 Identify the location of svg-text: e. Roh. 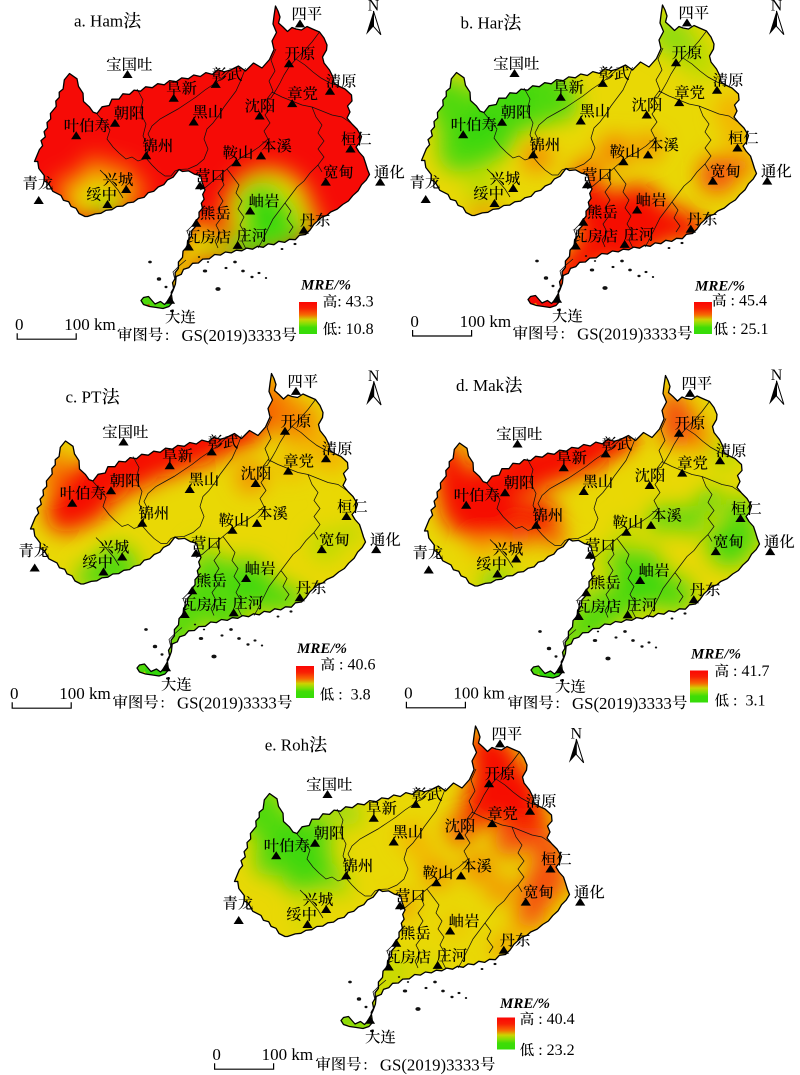
(287, 745).